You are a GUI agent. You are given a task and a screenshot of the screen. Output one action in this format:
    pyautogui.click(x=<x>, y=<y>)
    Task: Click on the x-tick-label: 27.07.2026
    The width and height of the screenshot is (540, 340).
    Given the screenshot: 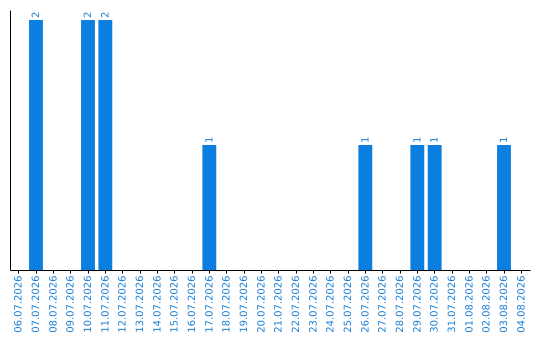 What is the action you would take?
    pyautogui.click(x=383, y=304)
    